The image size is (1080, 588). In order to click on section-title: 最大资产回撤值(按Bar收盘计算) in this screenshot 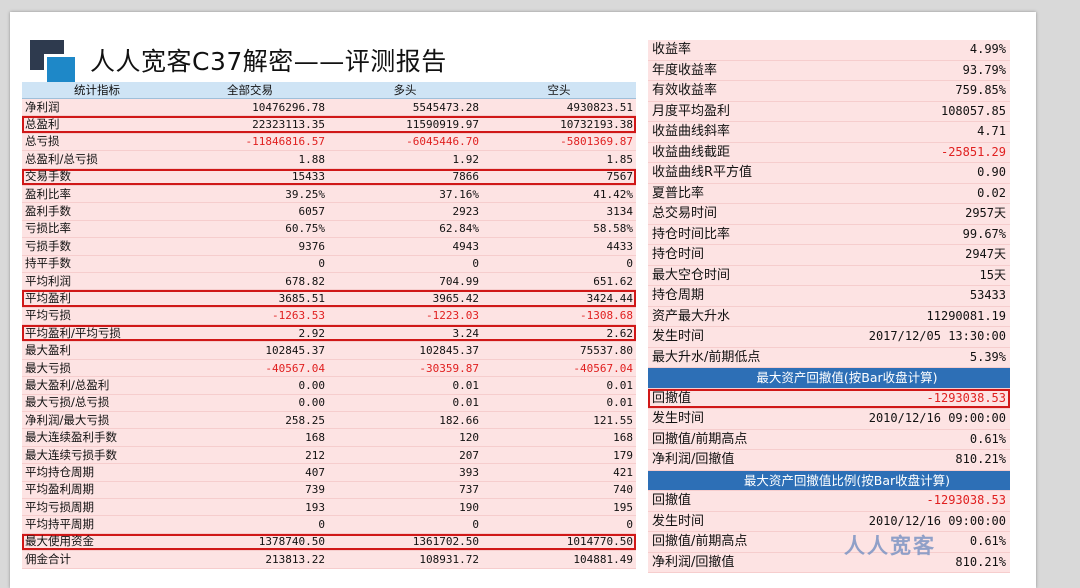, I will do `click(829, 378)`.